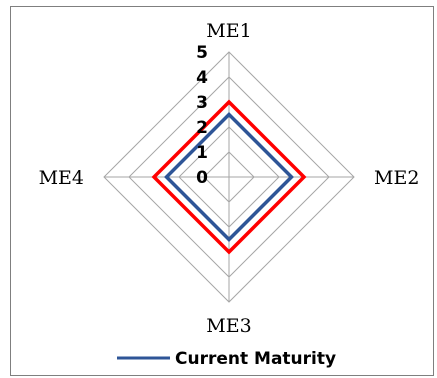 The height and width of the screenshot is (378, 437). I want to click on legend: Current Maturity, so click(226, 359).